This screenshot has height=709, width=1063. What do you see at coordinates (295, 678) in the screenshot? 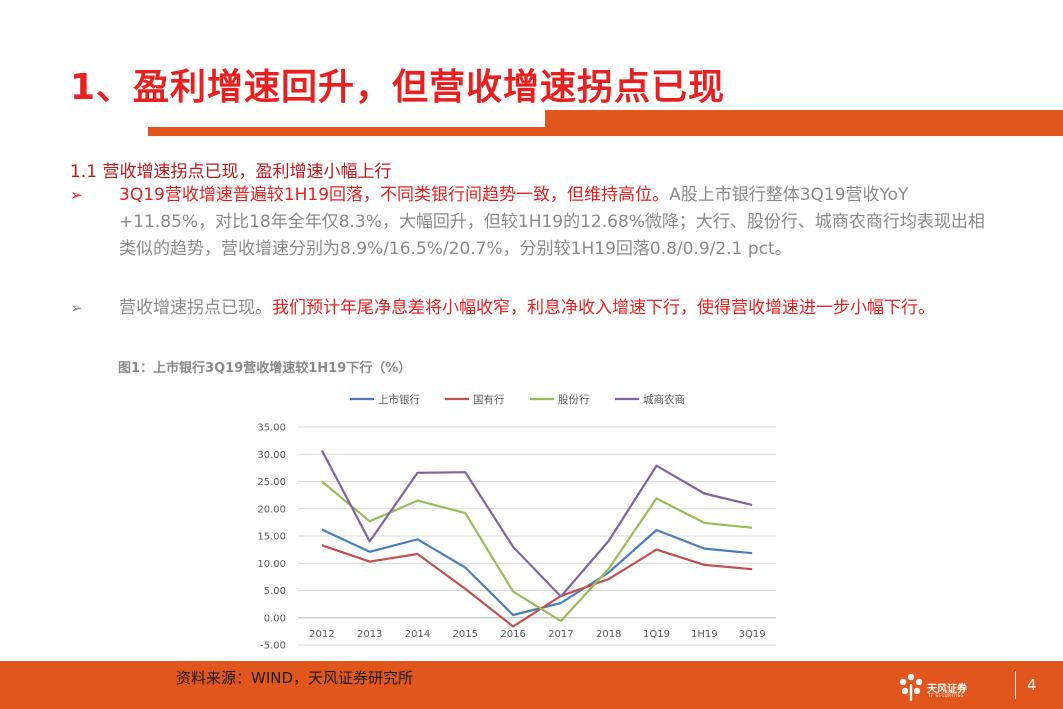
I see `source-note: 资料来源：WIND，天风证券研究所` at bounding box center [295, 678].